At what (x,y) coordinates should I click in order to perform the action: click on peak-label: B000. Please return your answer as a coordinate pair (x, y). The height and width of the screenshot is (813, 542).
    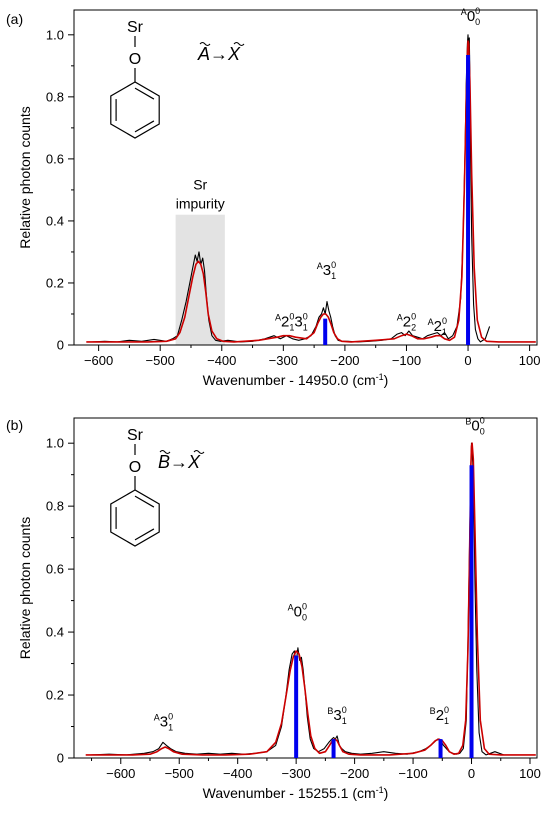
    Looking at the image, I should click on (474, 426).